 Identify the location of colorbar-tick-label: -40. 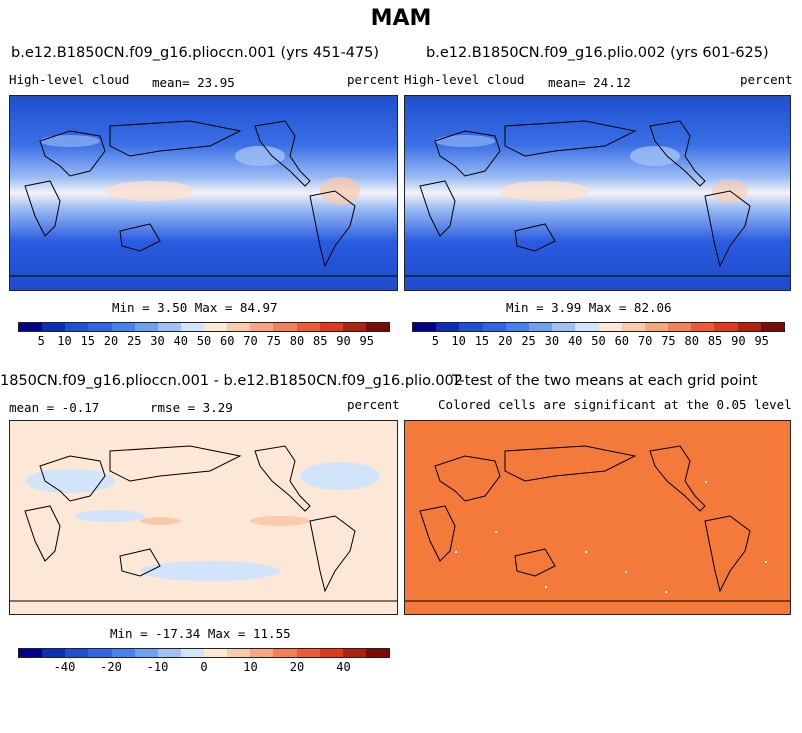
(64, 667).